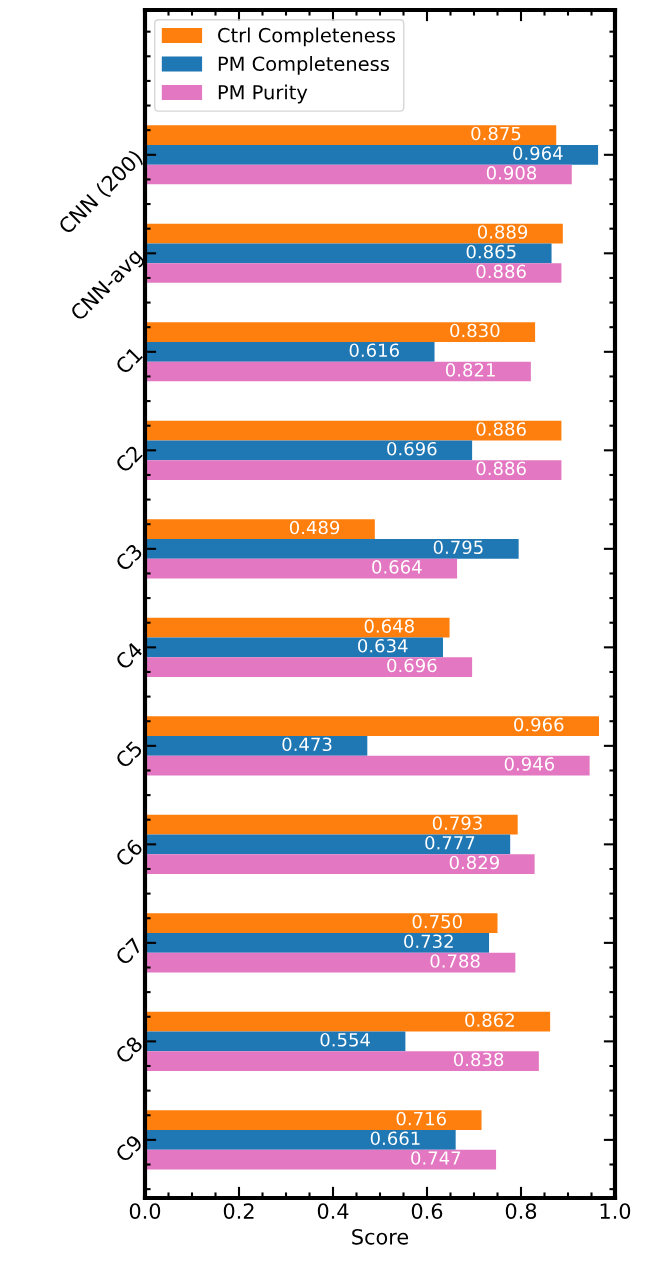 The width and height of the screenshot is (651, 1263). What do you see at coordinates (455, 961) in the screenshot?
I see `data-label: 0.788` at bounding box center [455, 961].